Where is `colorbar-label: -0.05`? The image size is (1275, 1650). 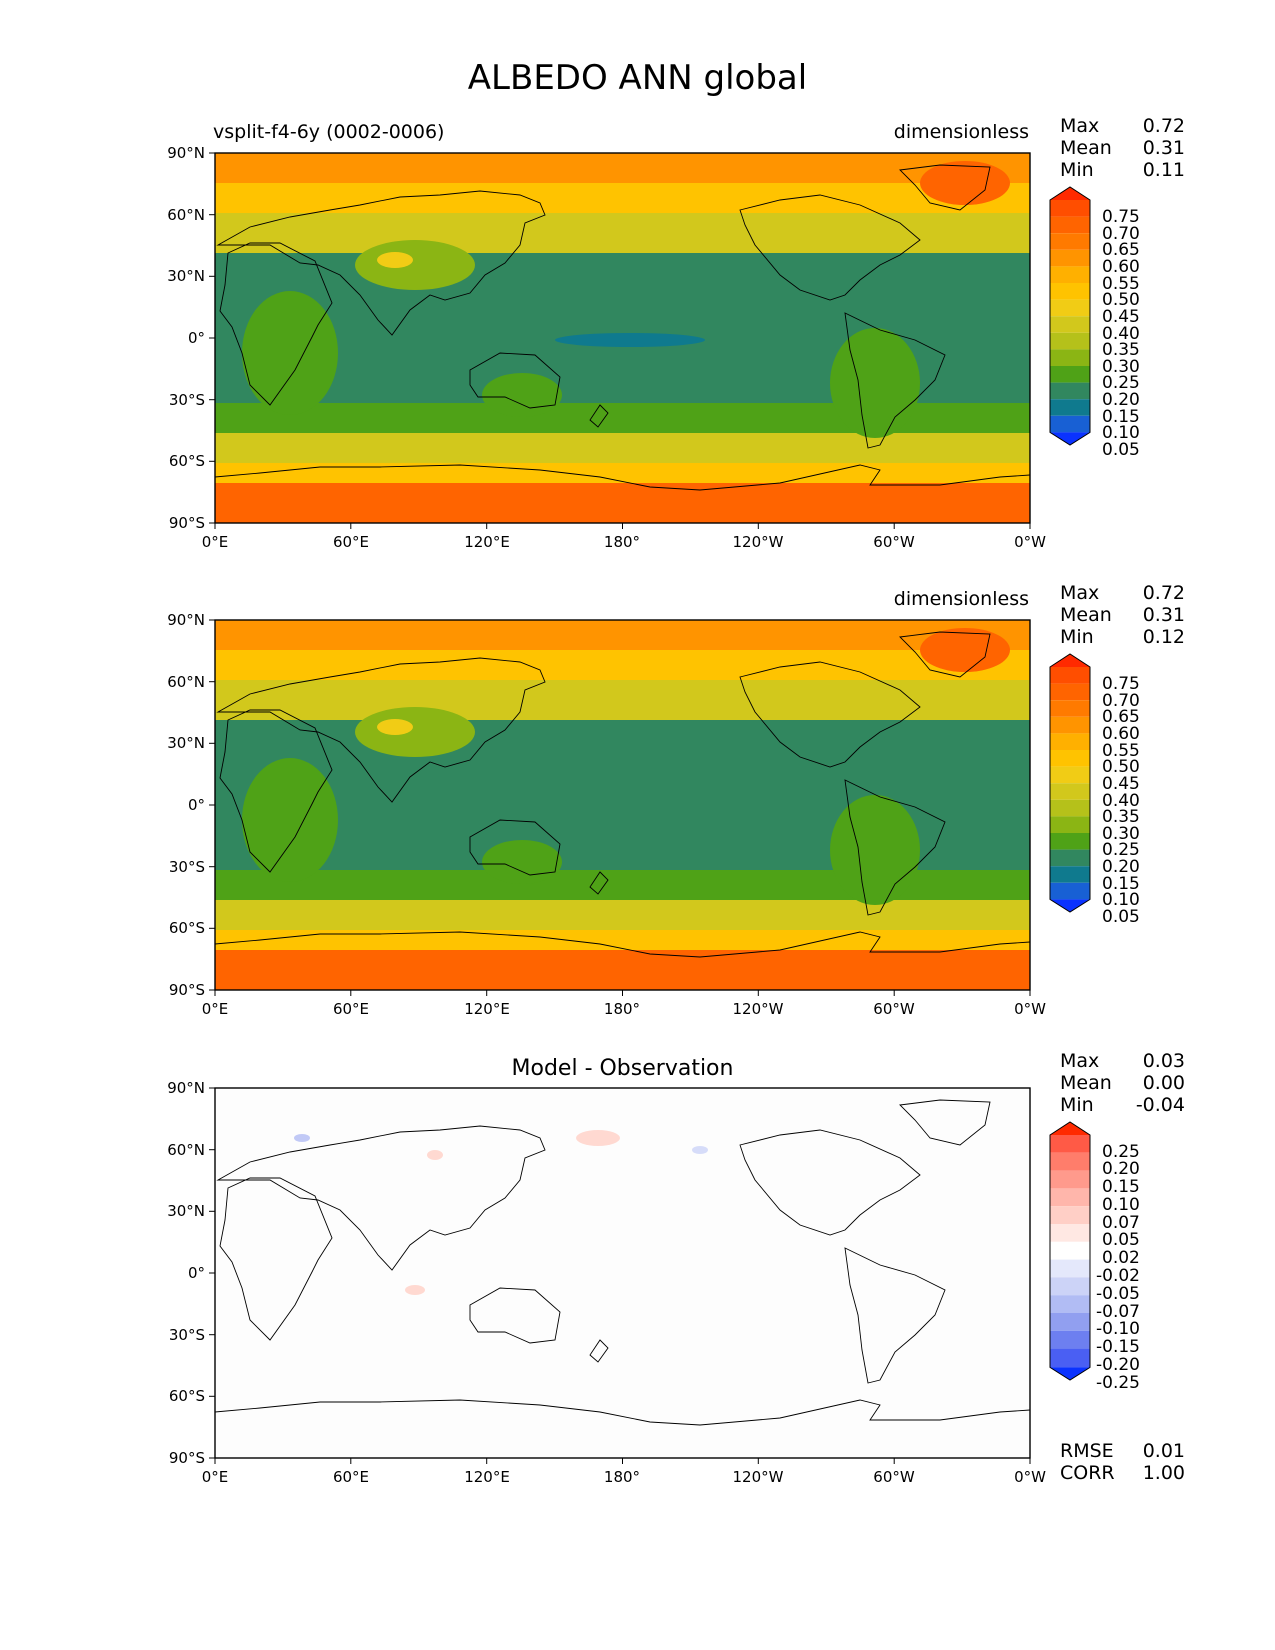 colorbar-label: -0.05 is located at coordinates (1118, 1294).